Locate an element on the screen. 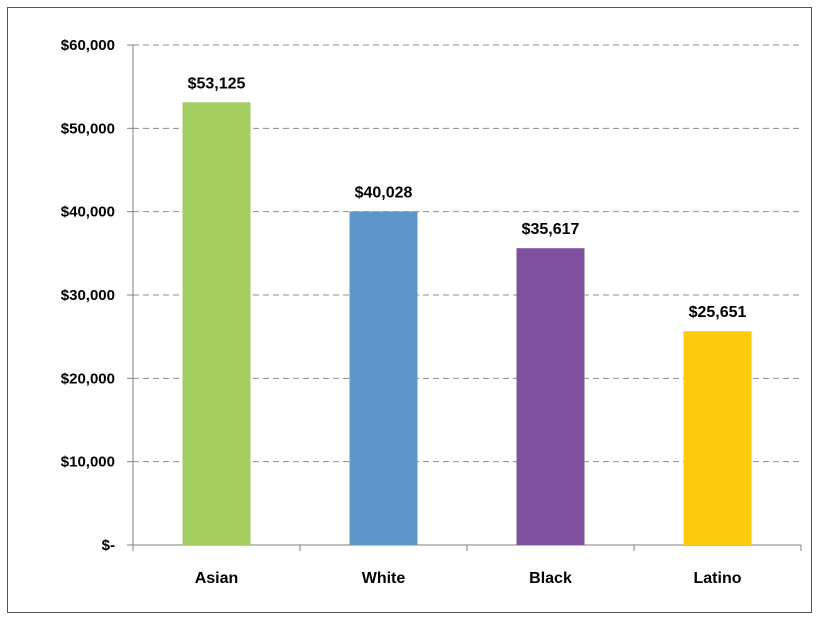 The image size is (821, 619). y-tick-label: $20,000 is located at coordinates (88, 378).